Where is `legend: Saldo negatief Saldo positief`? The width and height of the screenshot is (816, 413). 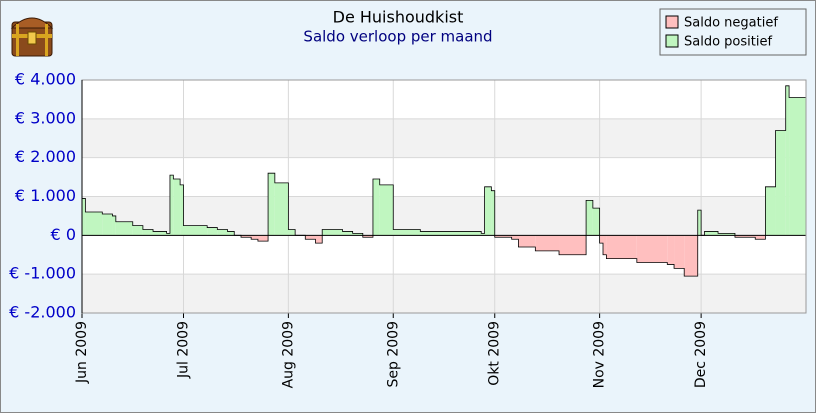 legend: Saldo negatief Saldo positief is located at coordinates (733, 32).